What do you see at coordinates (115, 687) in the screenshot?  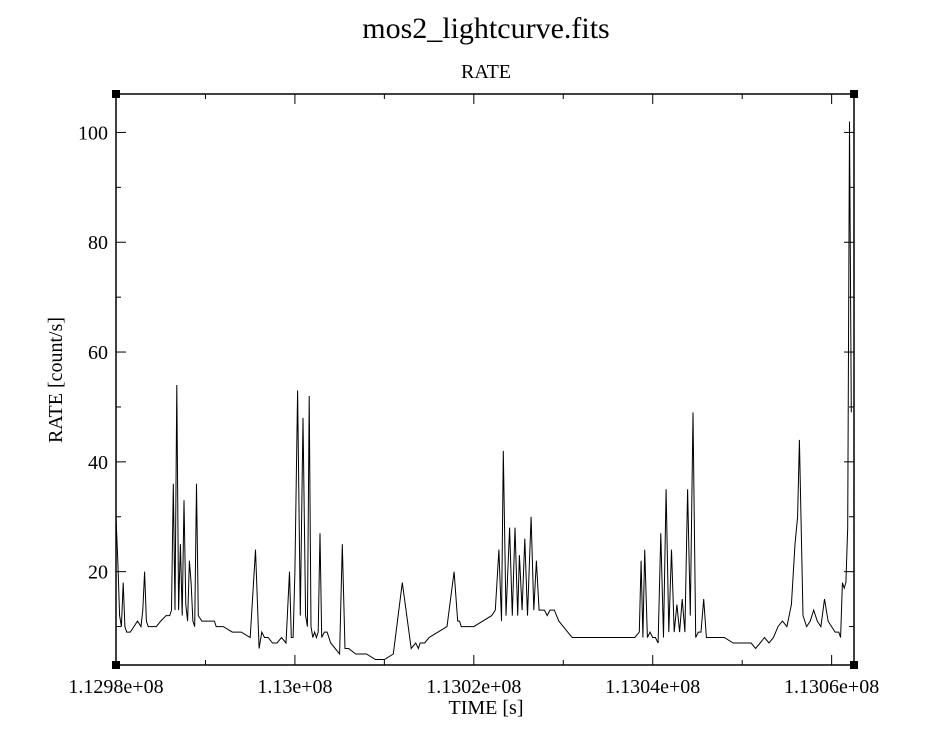 I see `x-tick-label: 1.1298e+08` at bounding box center [115, 687].